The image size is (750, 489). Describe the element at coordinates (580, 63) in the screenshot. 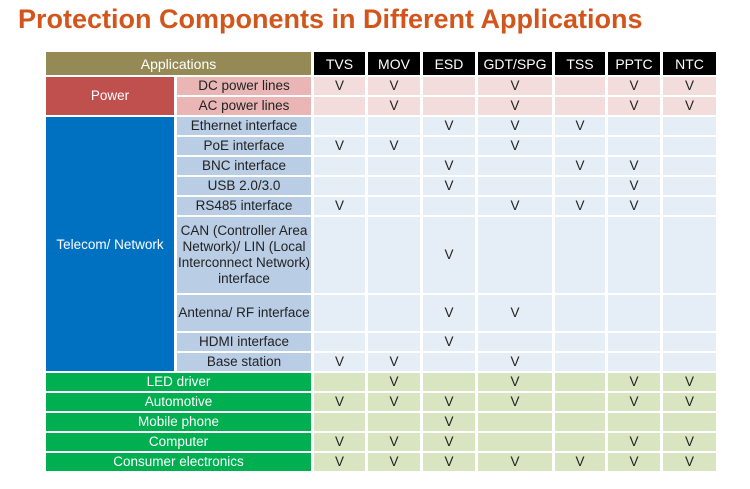

I see `column-header: TSS` at that location.